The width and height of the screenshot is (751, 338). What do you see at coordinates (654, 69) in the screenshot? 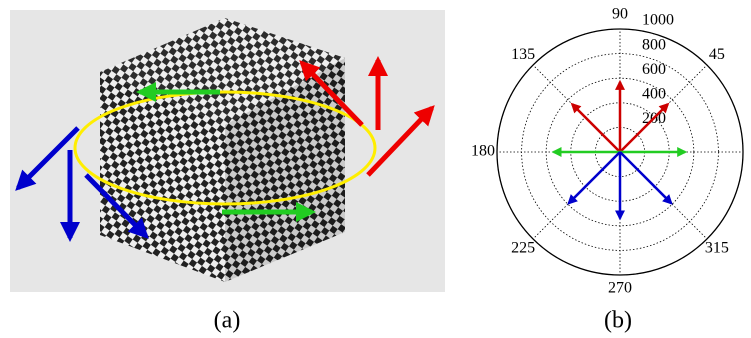
I see `radial-tick-label: 600` at bounding box center [654, 69].